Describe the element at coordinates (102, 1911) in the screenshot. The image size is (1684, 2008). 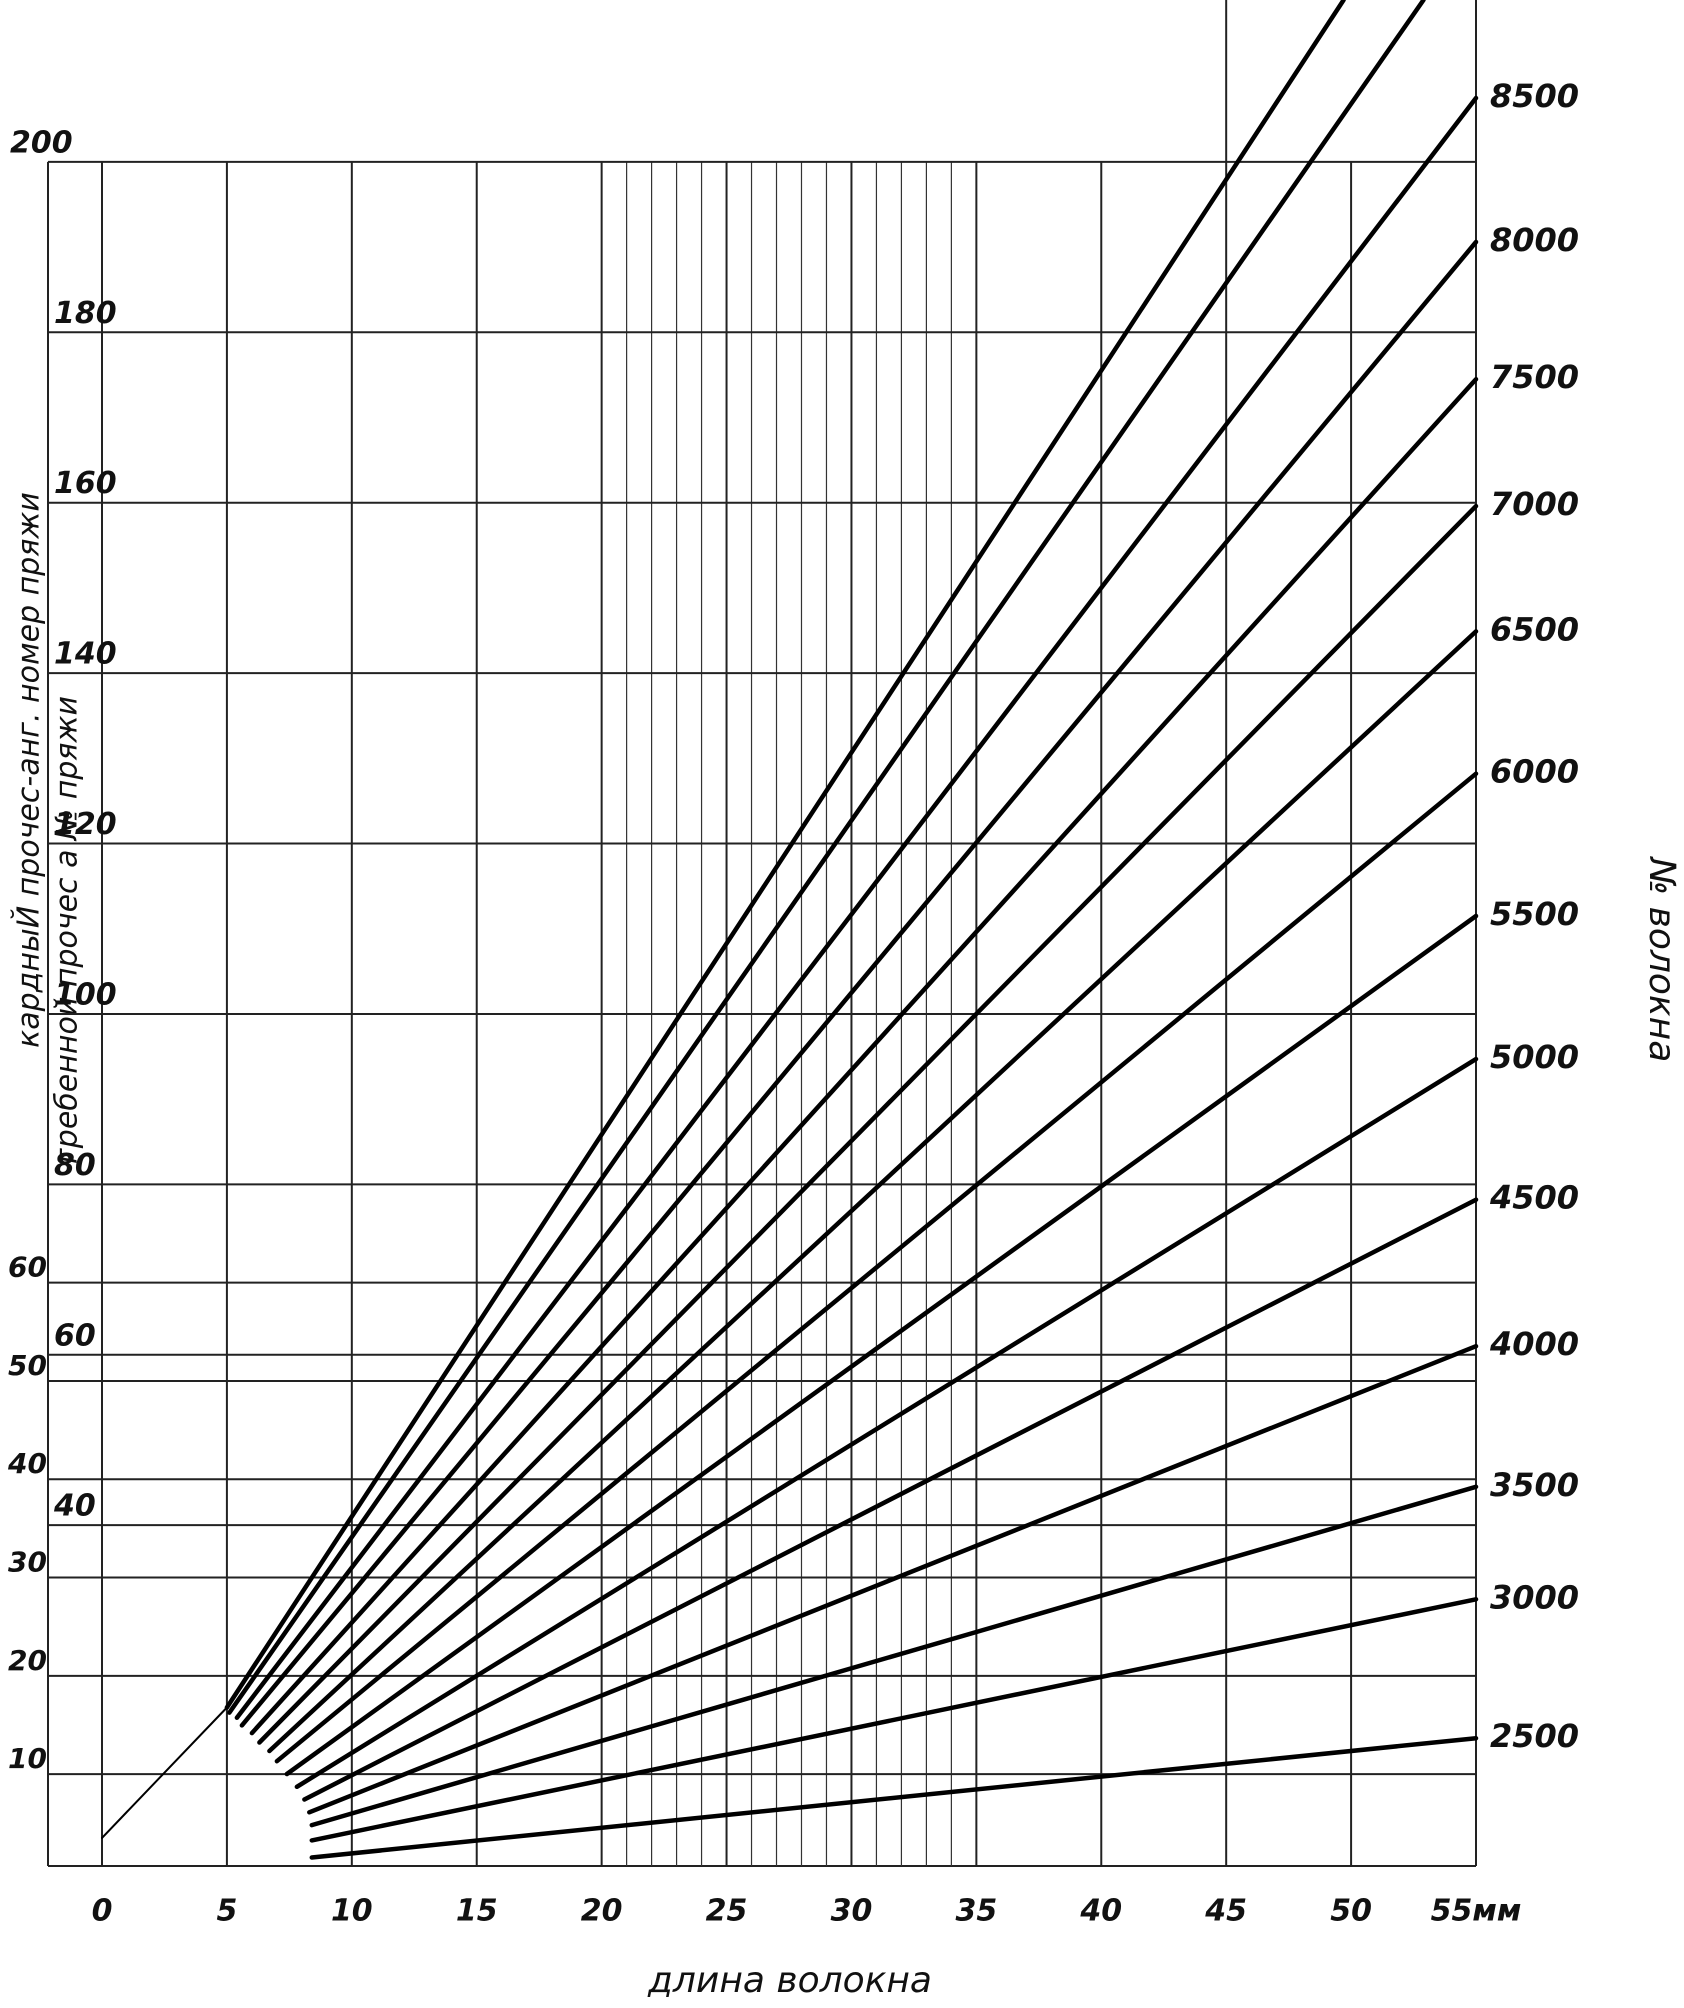
I see `x-tick-label: 0` at that location.